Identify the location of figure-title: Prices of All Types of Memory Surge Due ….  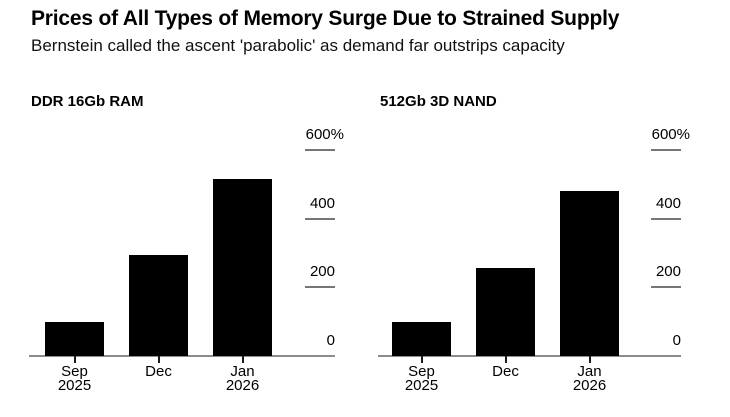
(325, 18).